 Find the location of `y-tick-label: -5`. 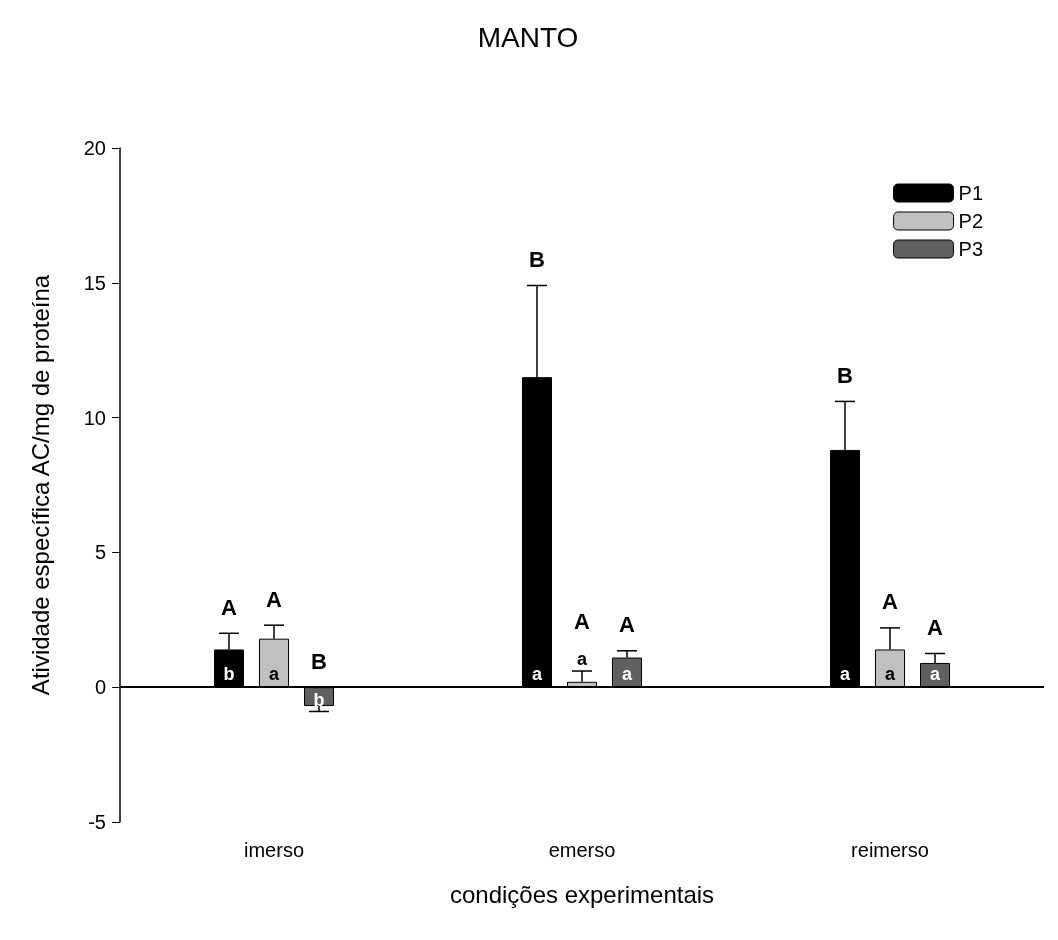

y-tick-label: -5 is located at coordinates (97, 822).